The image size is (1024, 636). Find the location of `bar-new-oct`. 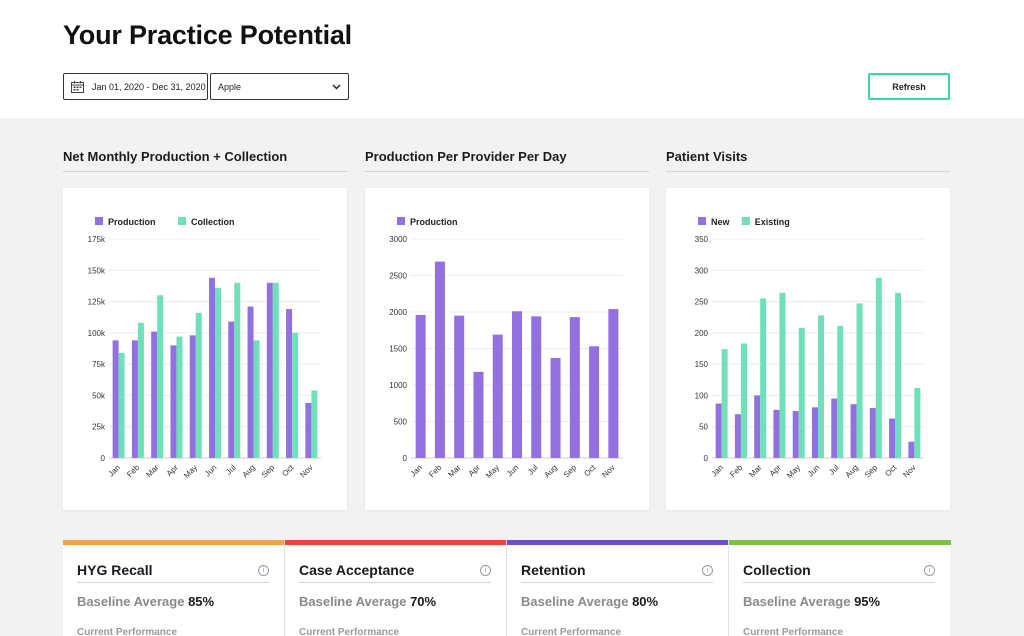

bar-new-oct is located at coordinates (892, 438).